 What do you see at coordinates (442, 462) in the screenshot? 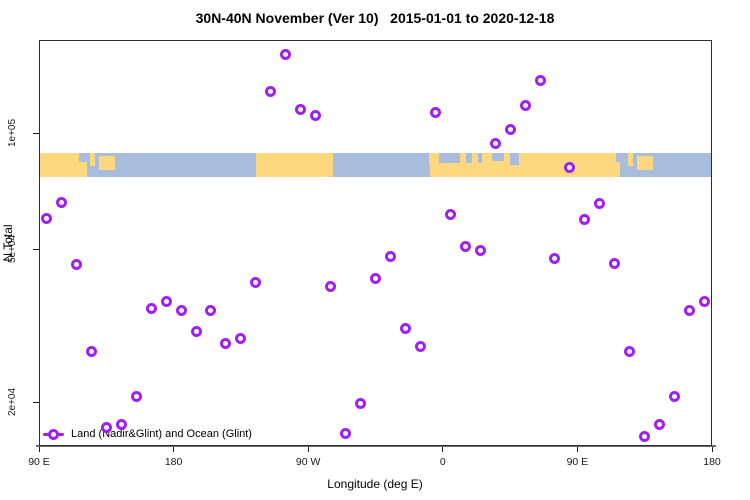
I see `x-tick-label: 0` at bounding box center [442, 462].